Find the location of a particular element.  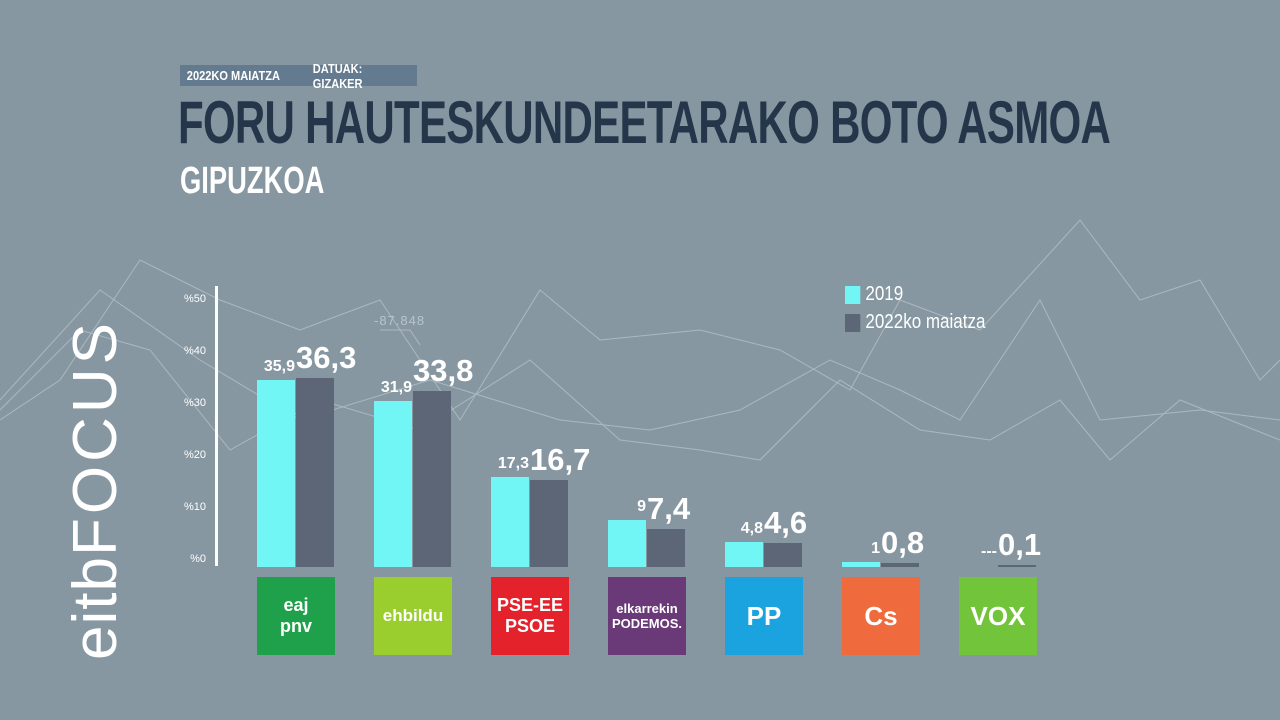

eitb-focus-logo: eitbFOCUS is located at coordinates (95, 489).